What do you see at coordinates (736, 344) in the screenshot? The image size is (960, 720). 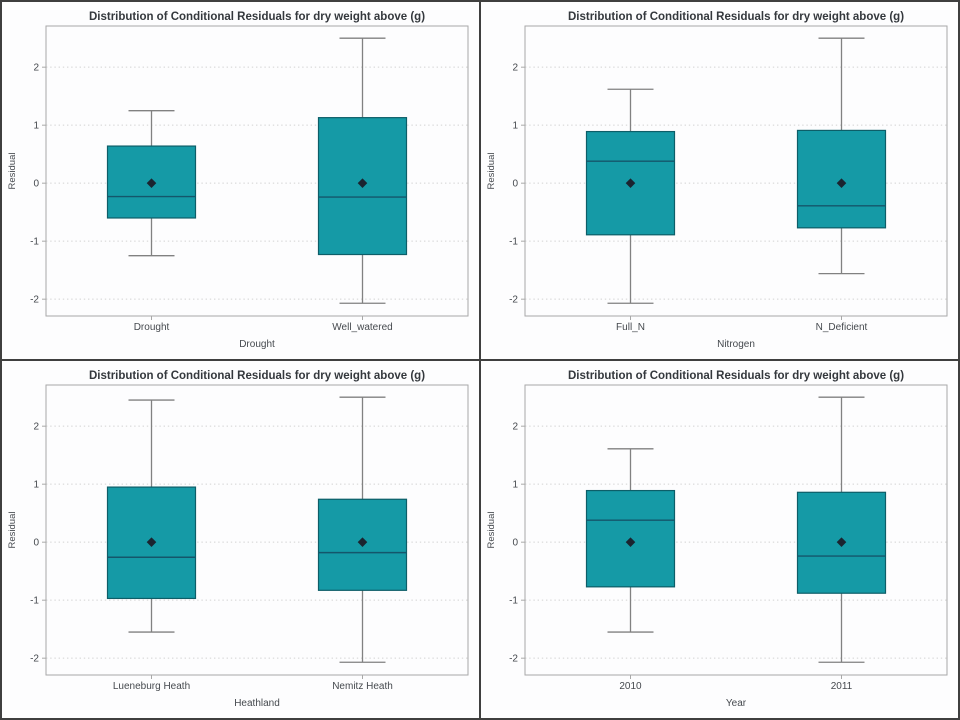 I see `x-axis-label: Nitrogen` at bounding box center [736, 344].